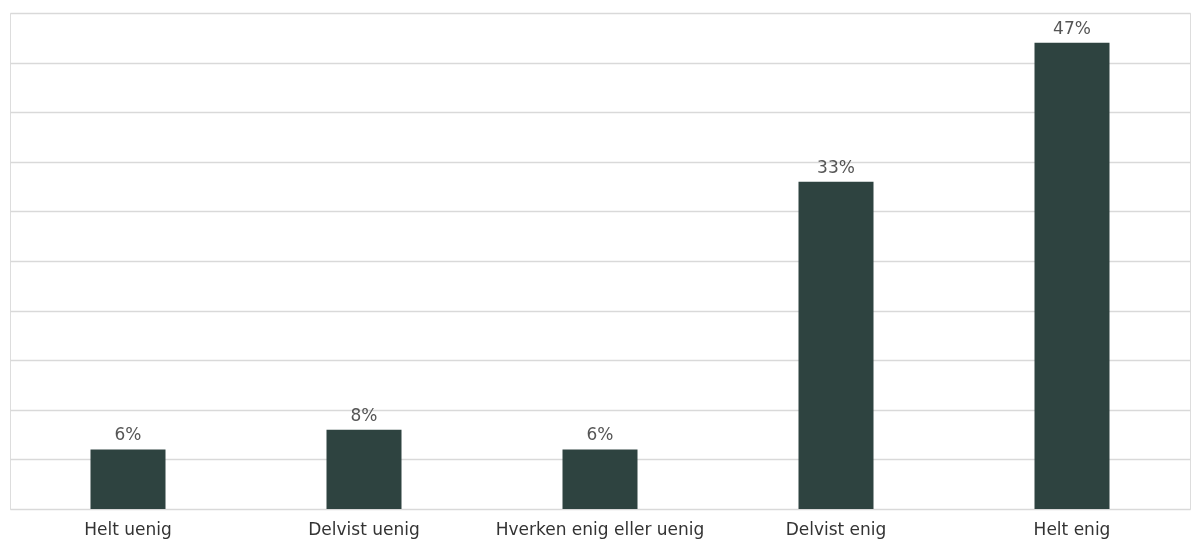 The width and height of the screenshot is (1200, 550). I want to click on x-tick-label: Delvist uenig, so click(364, 528).